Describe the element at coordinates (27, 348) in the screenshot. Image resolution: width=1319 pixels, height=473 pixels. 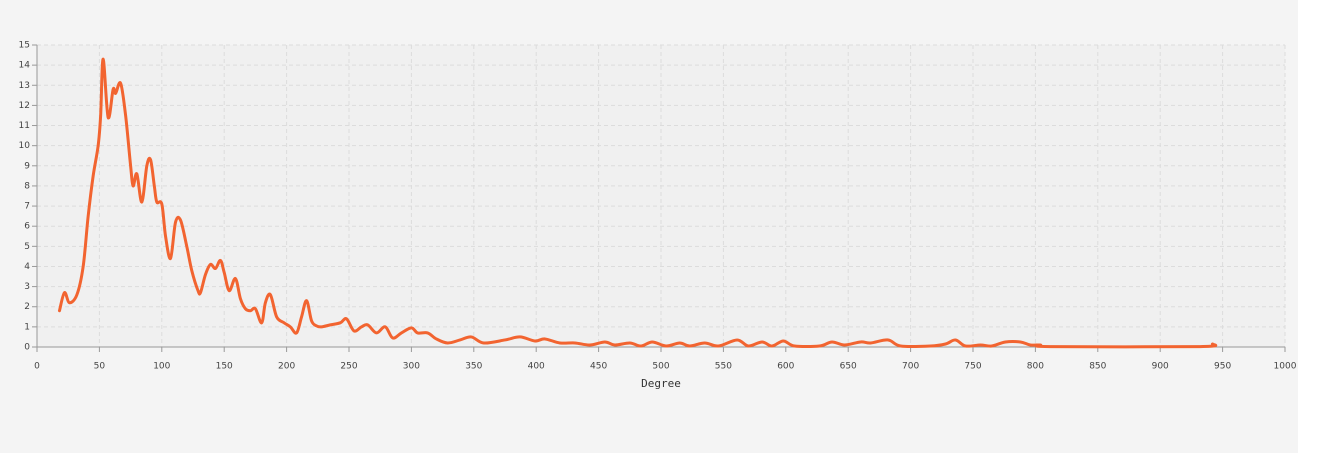
I see `y-tick-label: 0` at that location.